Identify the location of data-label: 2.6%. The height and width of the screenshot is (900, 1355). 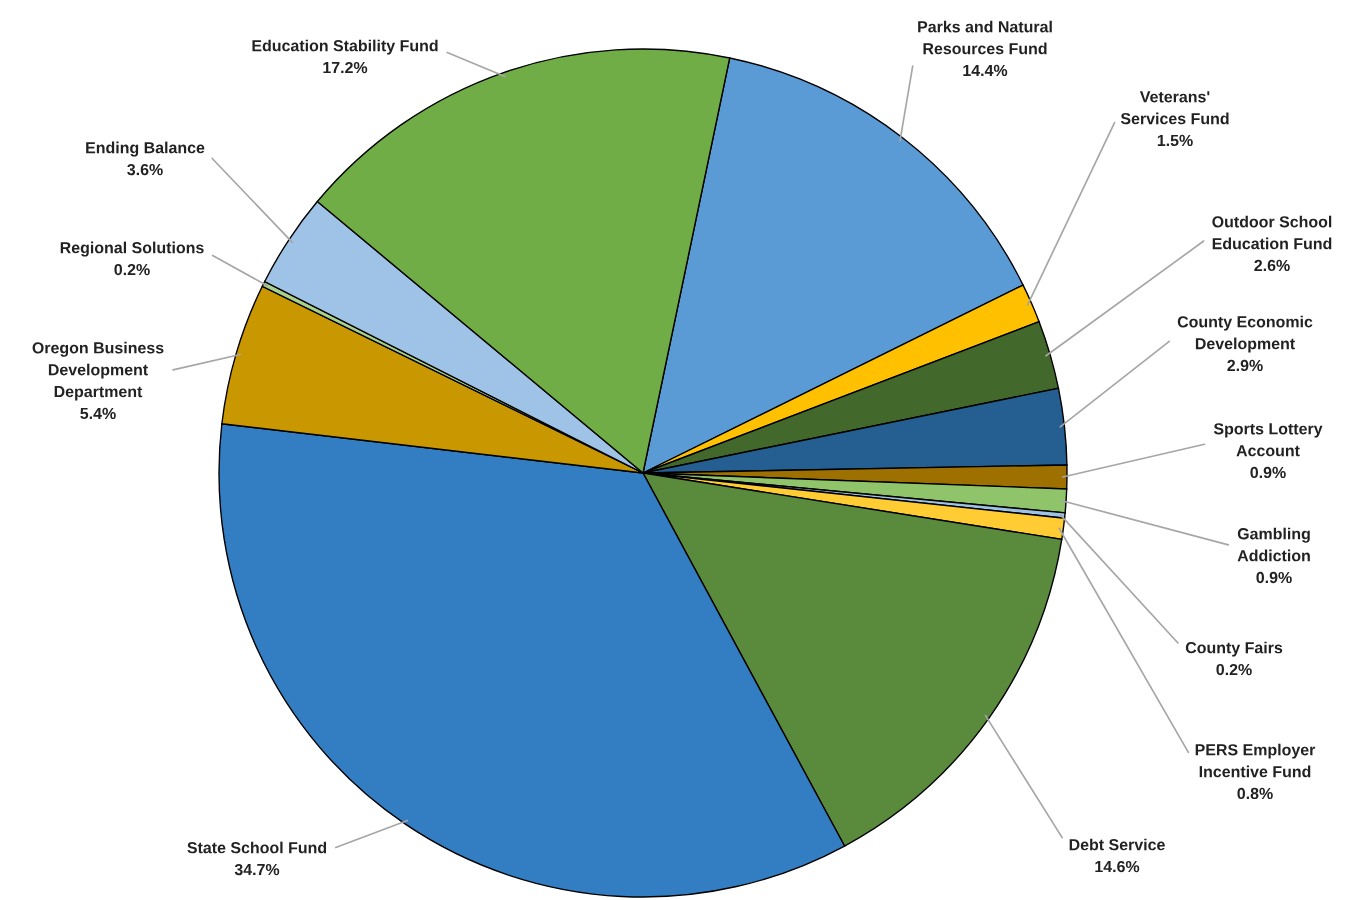
(1272, 265).